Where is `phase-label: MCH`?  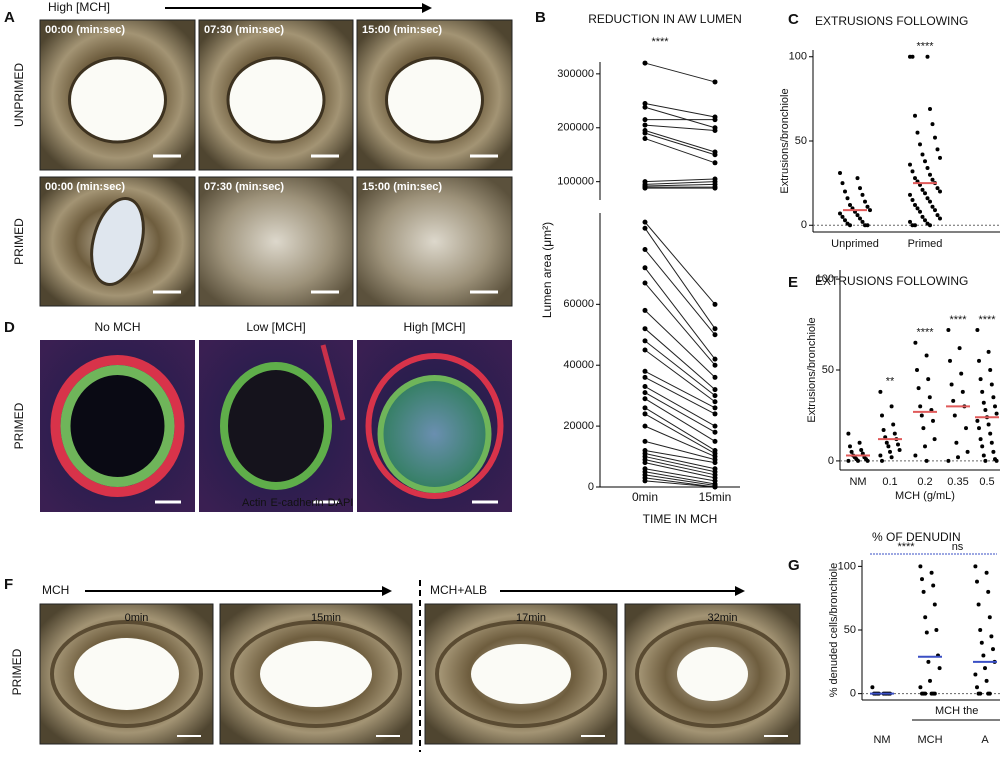 phase-label: MCH is located at coordinates (55, 590).